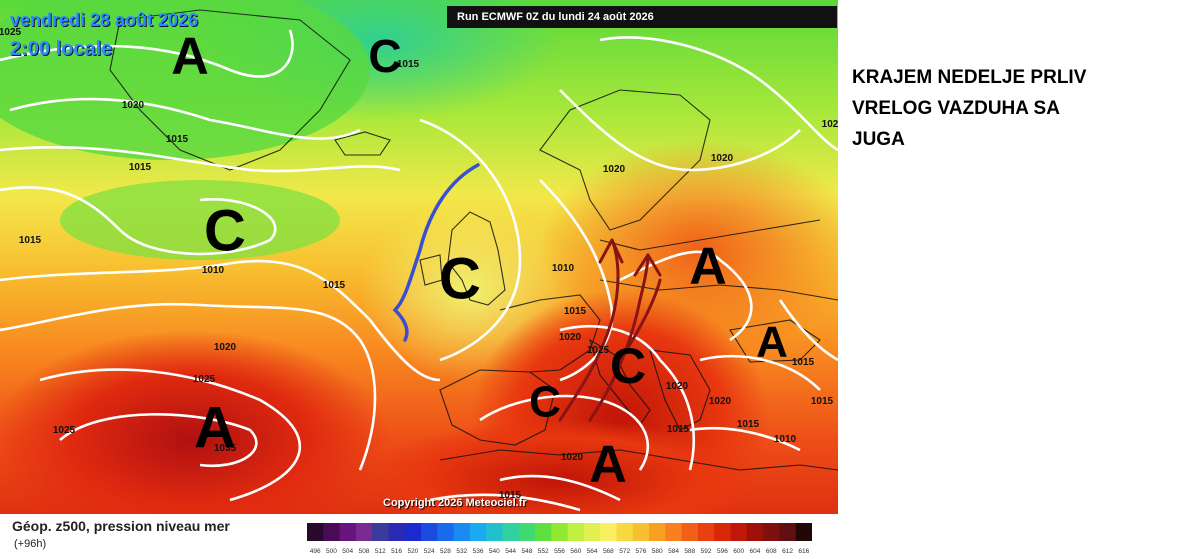  What do you see at coordinates (445, 551) in the screenshot?
I see `legend-value: 528` at bounding box center [445, 551].